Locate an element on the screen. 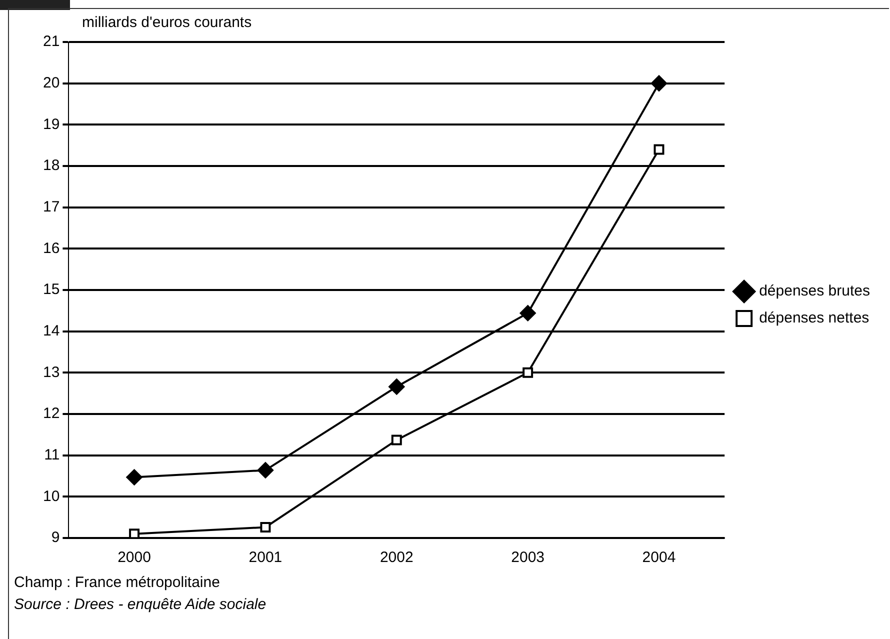  x-tick-label: 2003 is located at coordinates (528, 557).